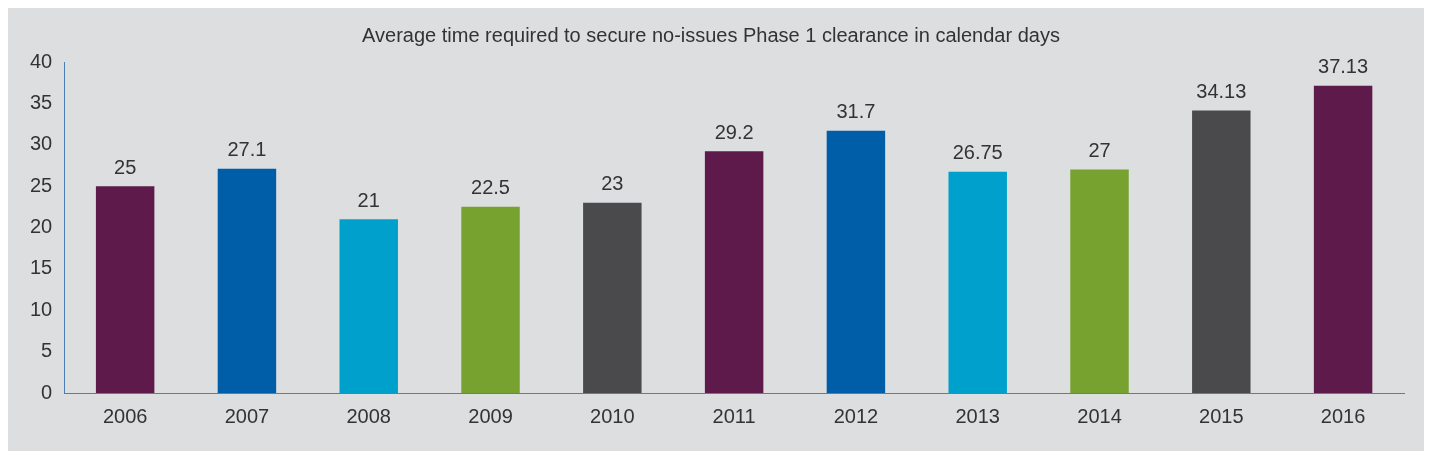 Image resolution: width=1432 pixels, height=459 pixels. Describe the element at coordinates (47, 391) in the screenshot. I see `y-tick-label: 0` at that location.